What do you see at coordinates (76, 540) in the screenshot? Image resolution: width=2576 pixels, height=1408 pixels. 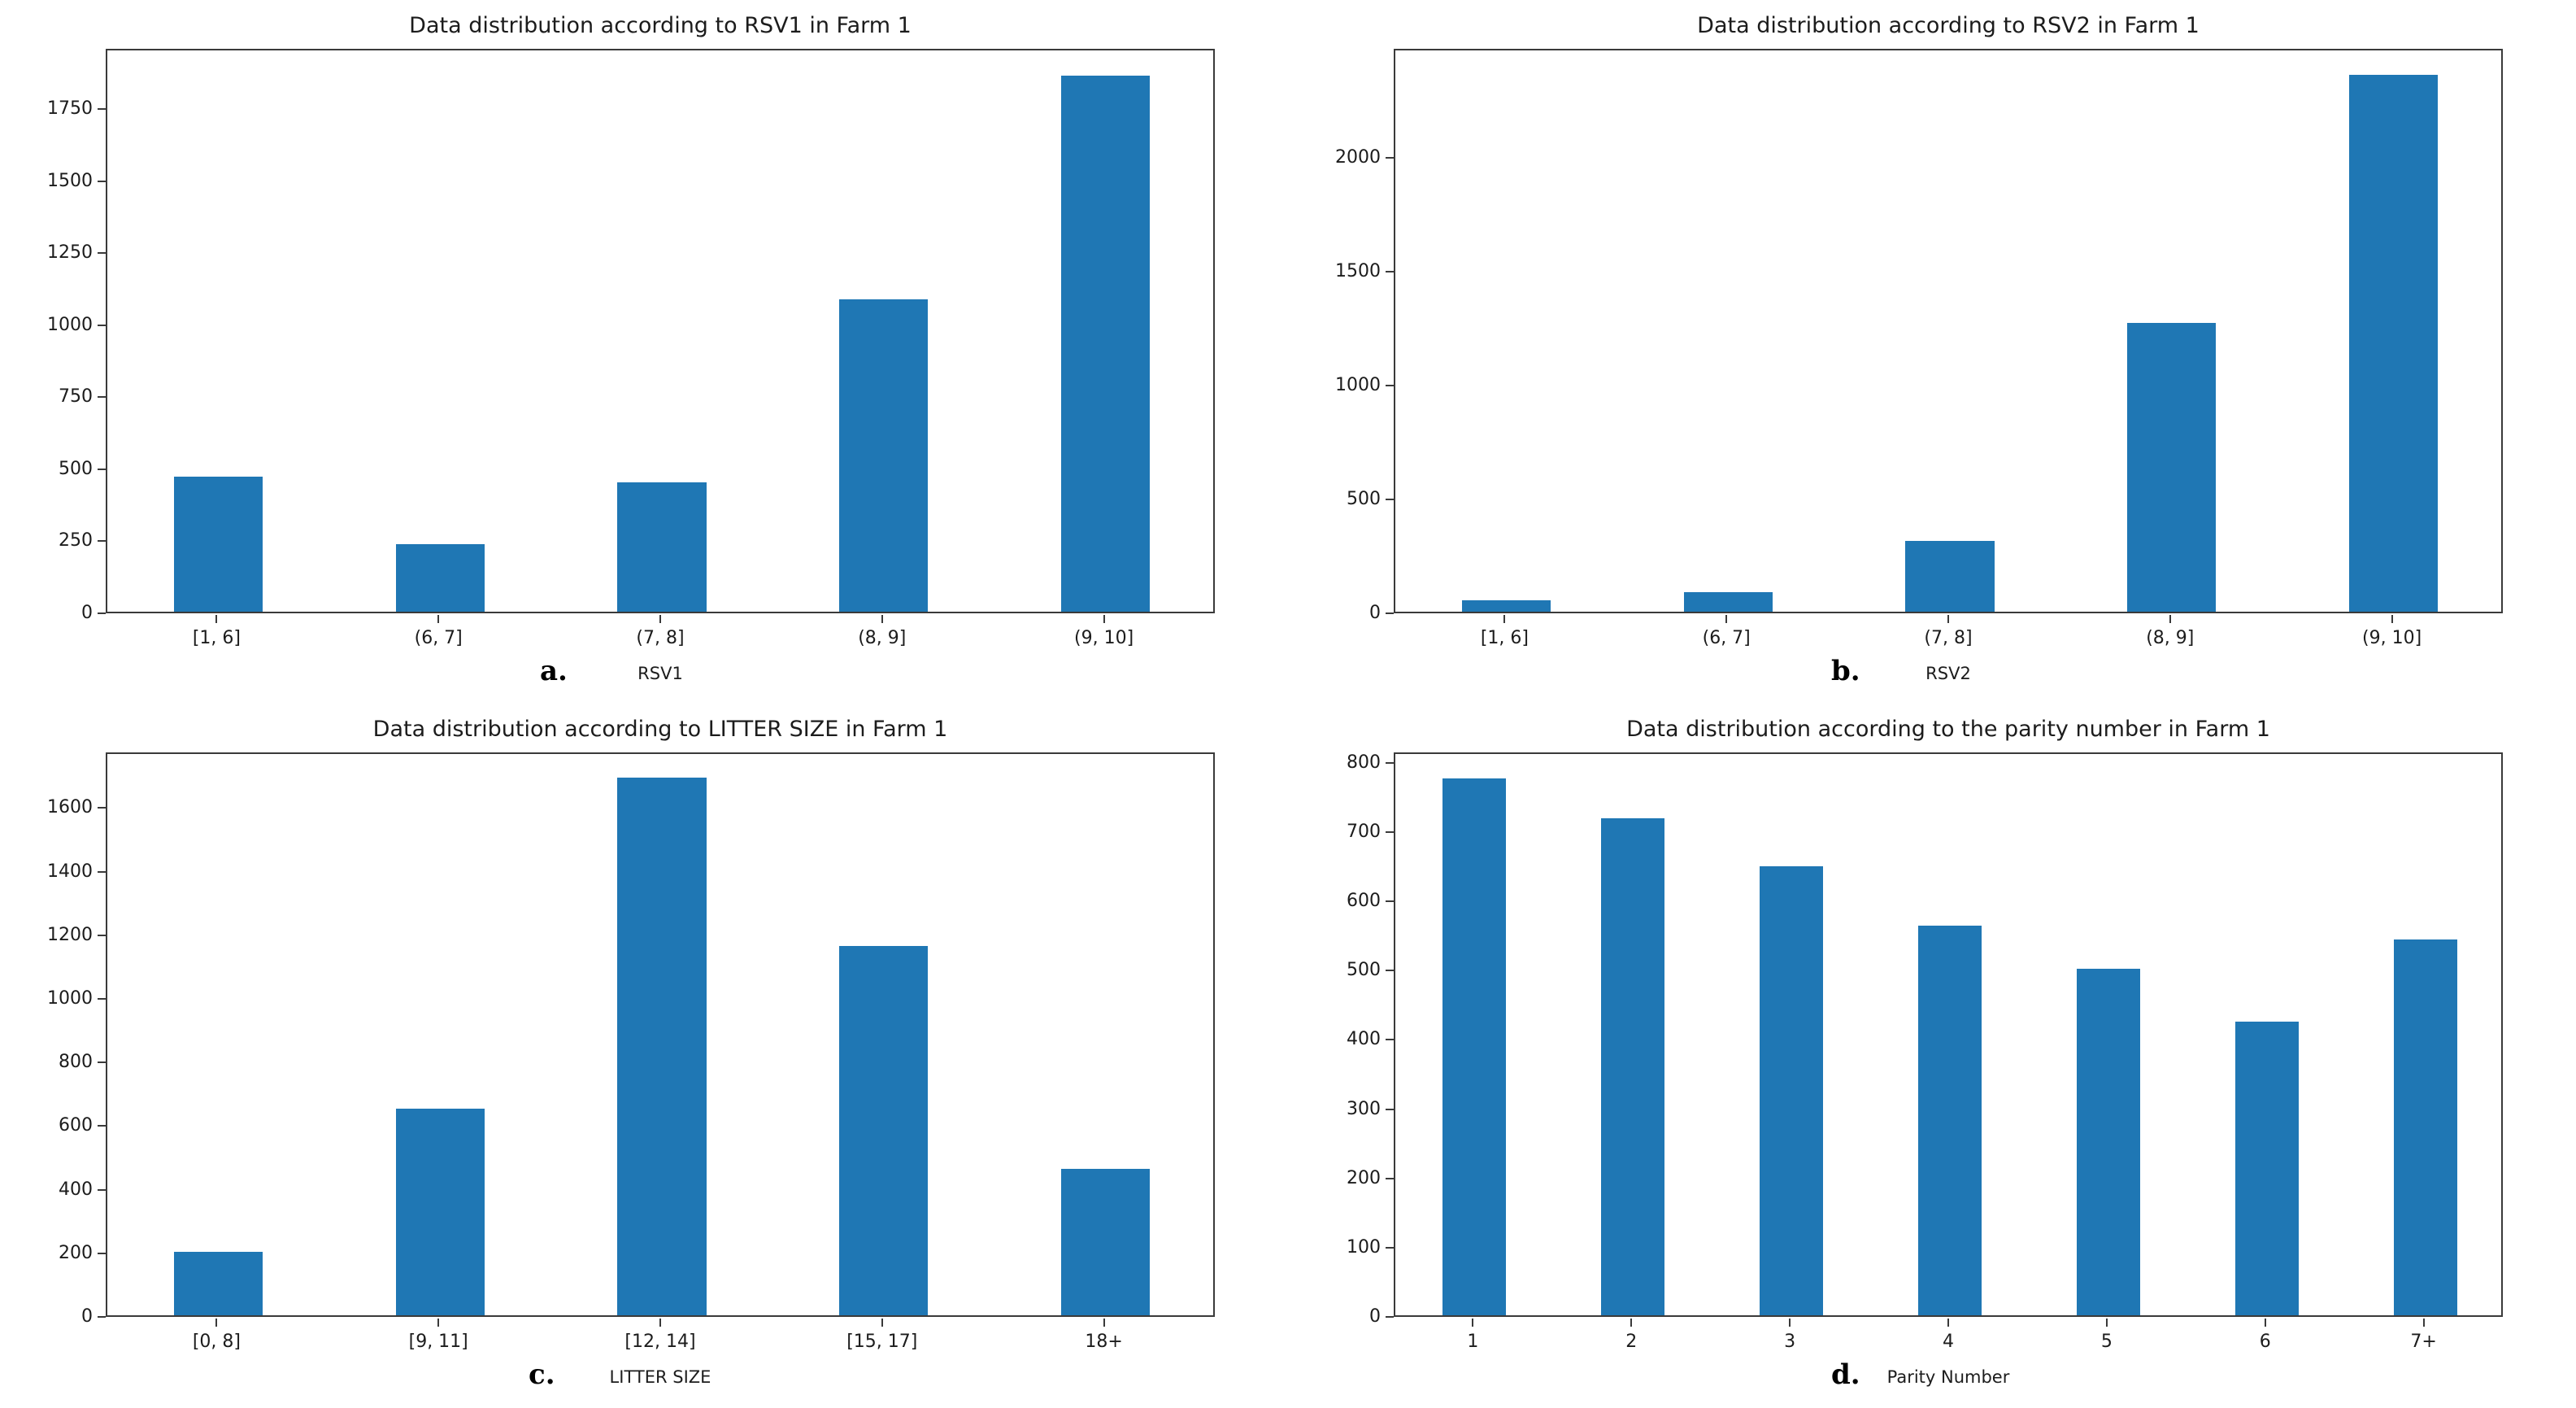 I see `y-tick-label: 250` at bounding box center [76, 540].